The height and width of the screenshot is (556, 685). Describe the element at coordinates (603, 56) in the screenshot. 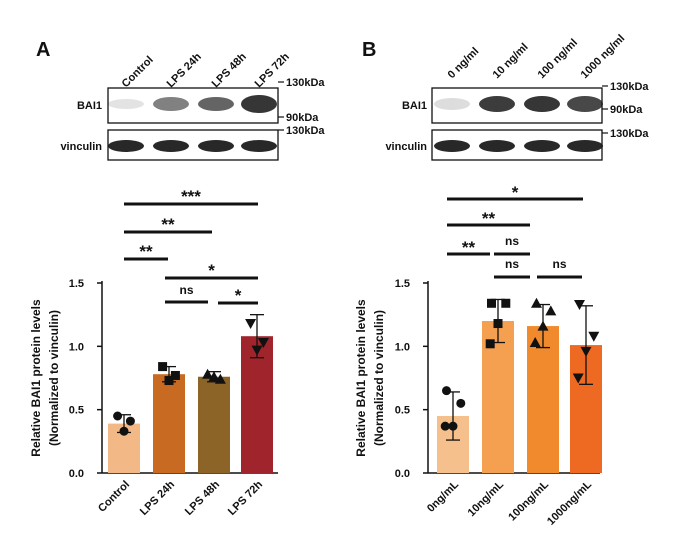

I see `lane-label: 1000 ng/ml` at that location.